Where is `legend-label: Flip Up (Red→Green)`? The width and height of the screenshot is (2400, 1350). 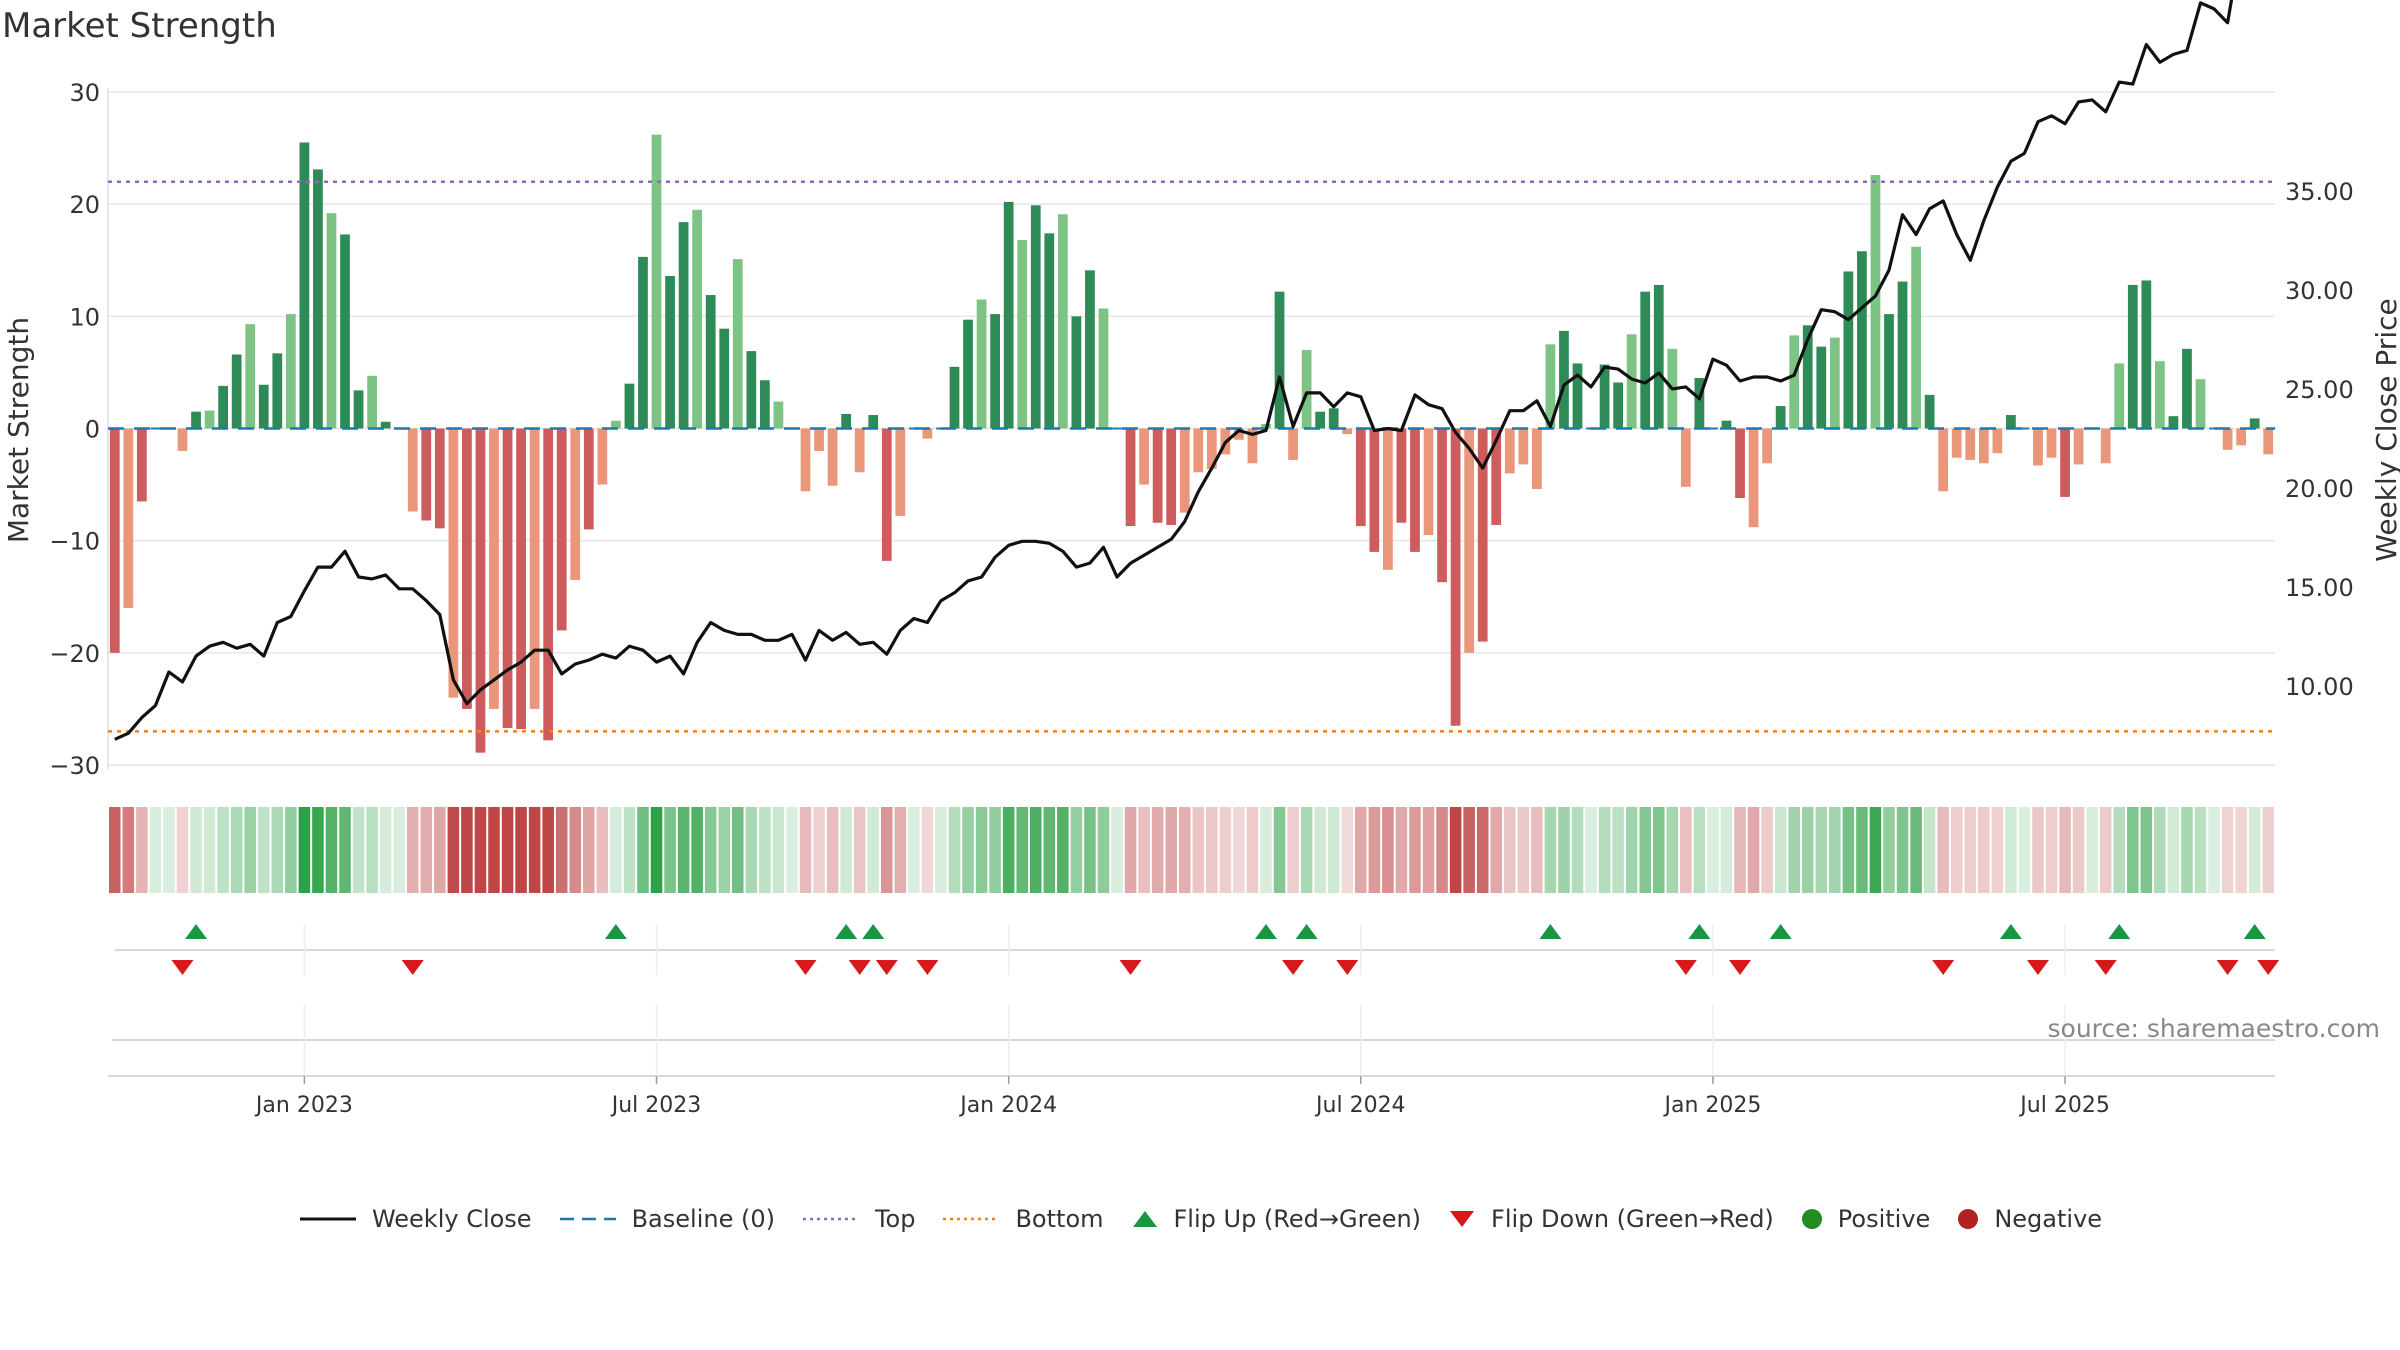
legend-label: Flip Up (Red→Green) is located at coordinates (1297, 1219).